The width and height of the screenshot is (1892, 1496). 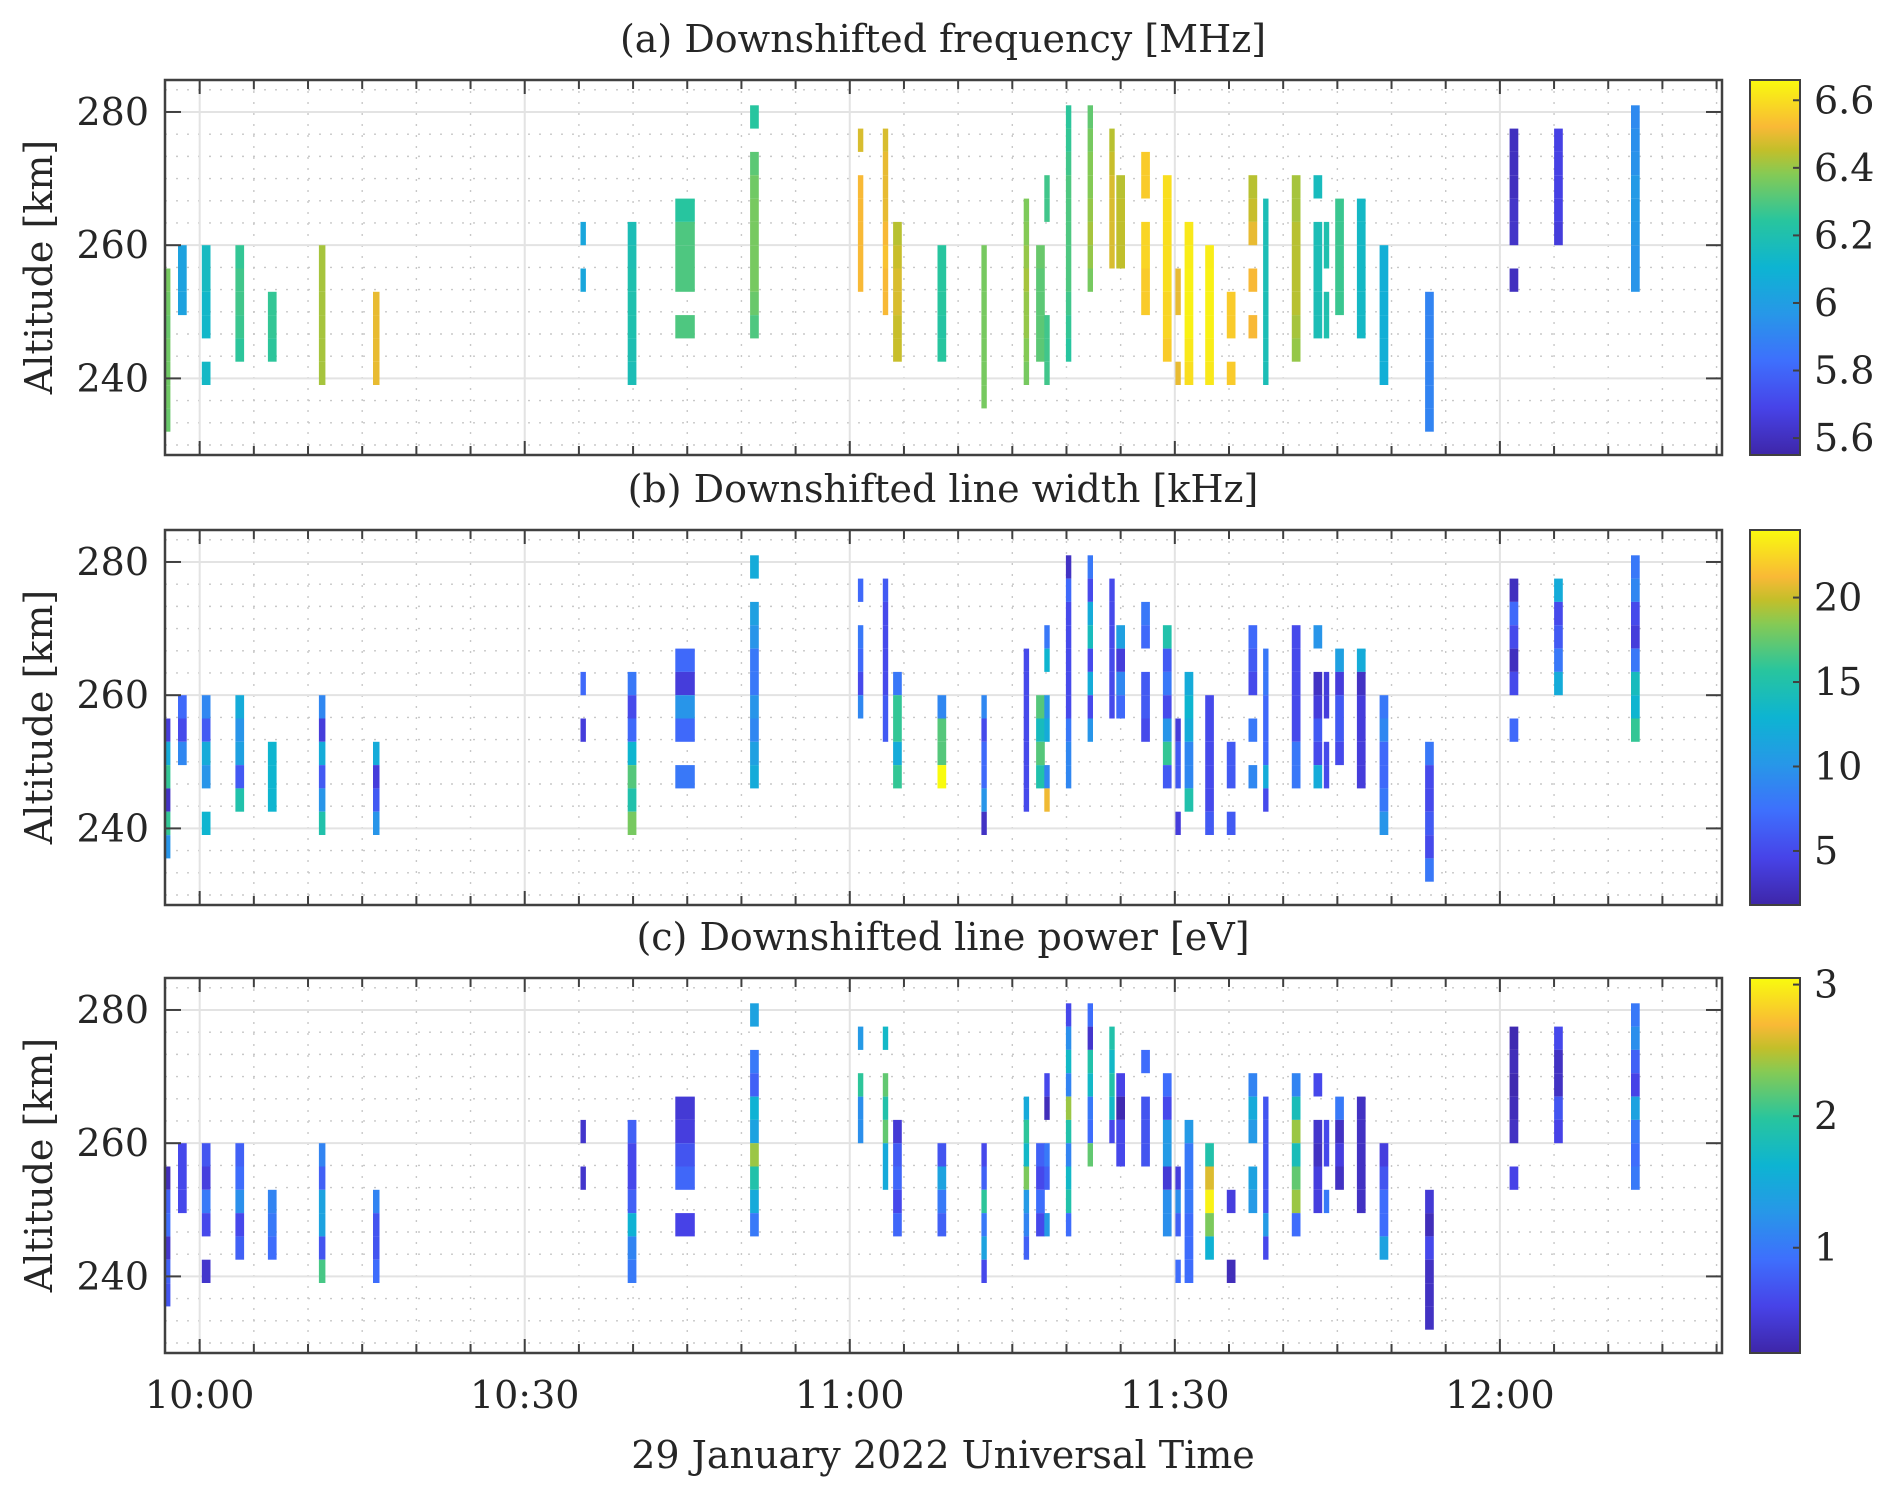 What do you see at coordinates (1838, 598) in the screenshot?
I see `colorbar-tick-label: 20` at bounding box center [1838, 598].